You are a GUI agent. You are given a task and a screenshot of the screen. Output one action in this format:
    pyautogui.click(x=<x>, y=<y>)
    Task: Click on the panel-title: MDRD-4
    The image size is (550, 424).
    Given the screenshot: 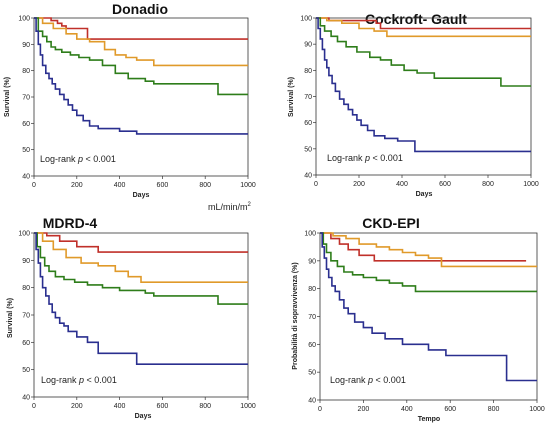 What is the action you would take?
    pyautogui.click(x=70, y=223)
    